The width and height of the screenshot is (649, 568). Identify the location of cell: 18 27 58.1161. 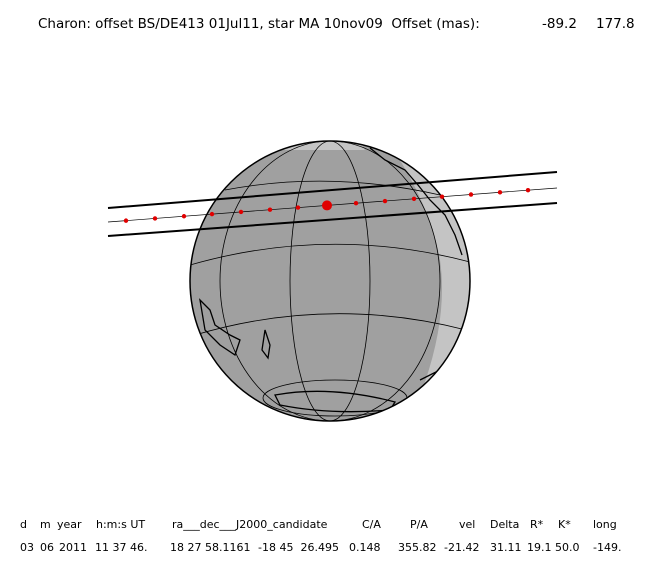
(210, 547).